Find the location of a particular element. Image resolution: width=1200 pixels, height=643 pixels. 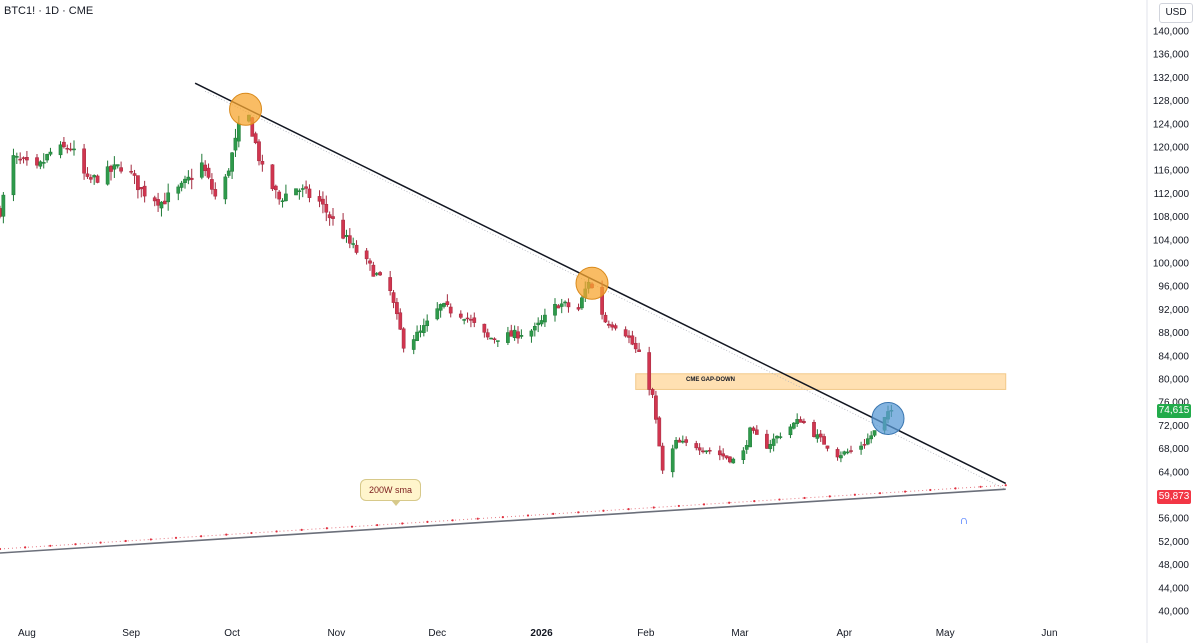

x-tick-label: Apr is located at coordinates (844, 633).